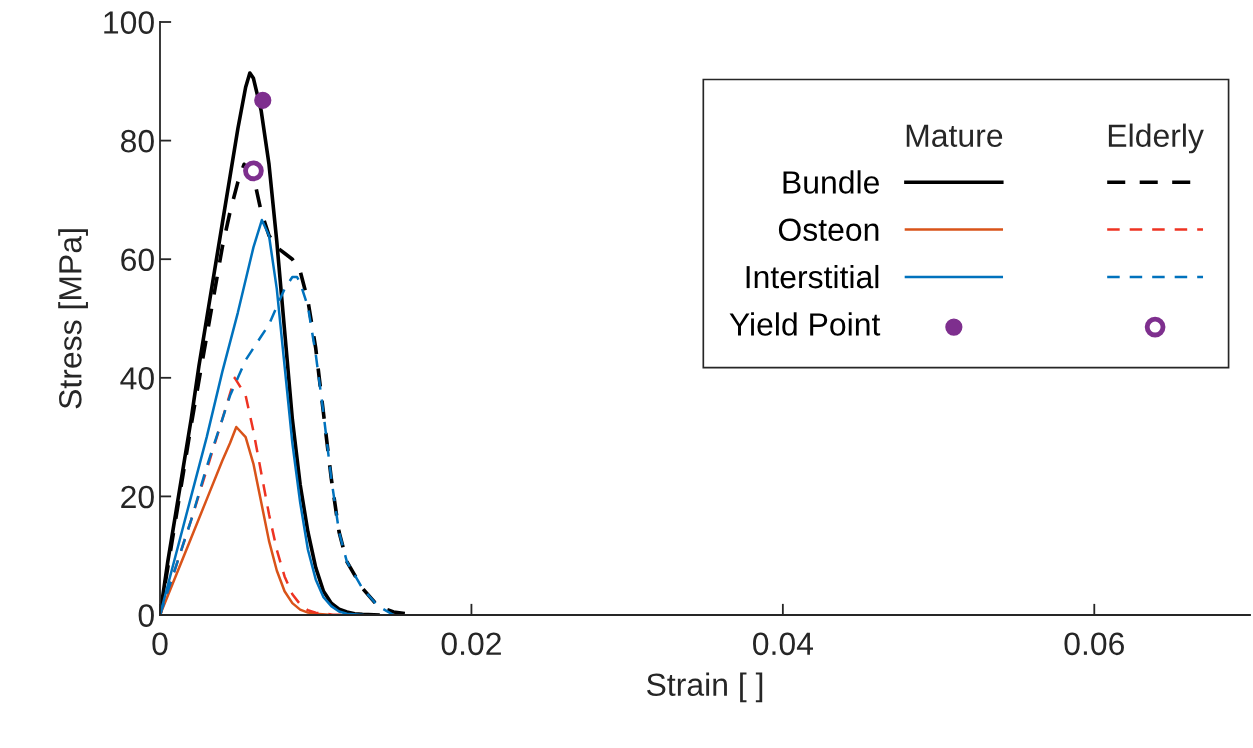 This screenshot has height=748, width=1253. What do you see at coordinates (812, 276) in the screenshot?
I see `legend-label: Interstitial` at bounding box center [812, 276].